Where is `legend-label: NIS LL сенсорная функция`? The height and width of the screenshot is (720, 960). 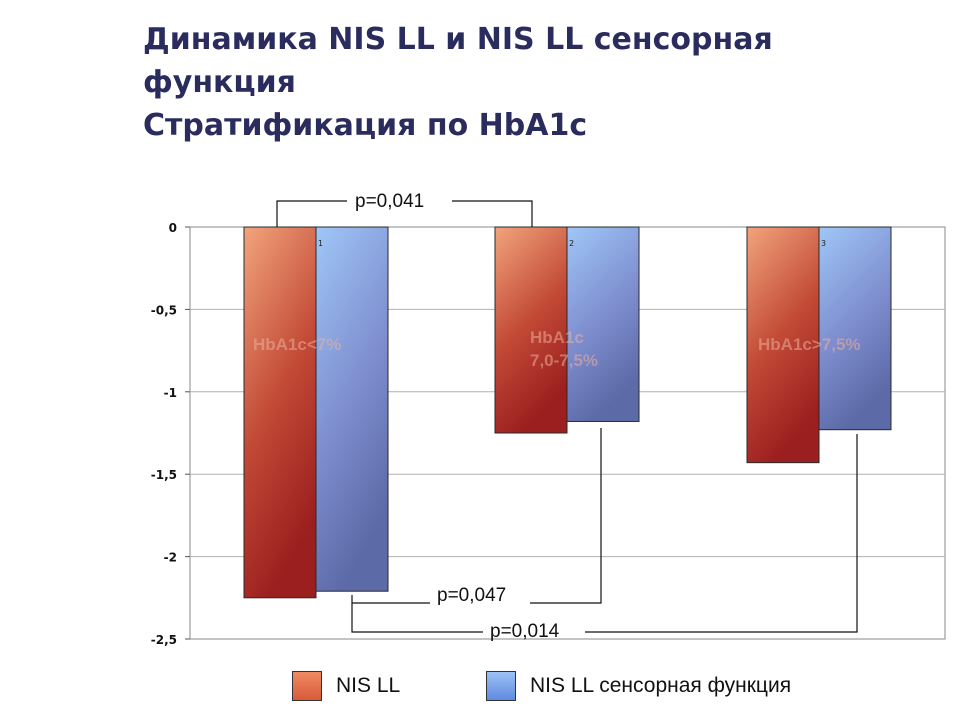
legend-label: NIS LL сенсорная функция is located at coordinates (661, 685).